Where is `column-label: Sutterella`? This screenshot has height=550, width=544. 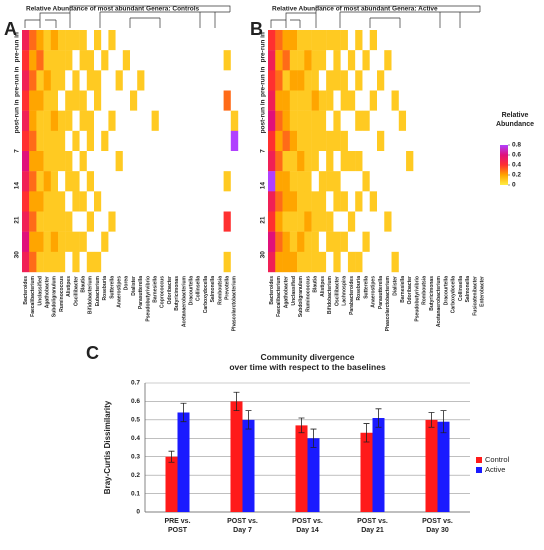 column-label: Sutterella is located at coordinates (112, 287).